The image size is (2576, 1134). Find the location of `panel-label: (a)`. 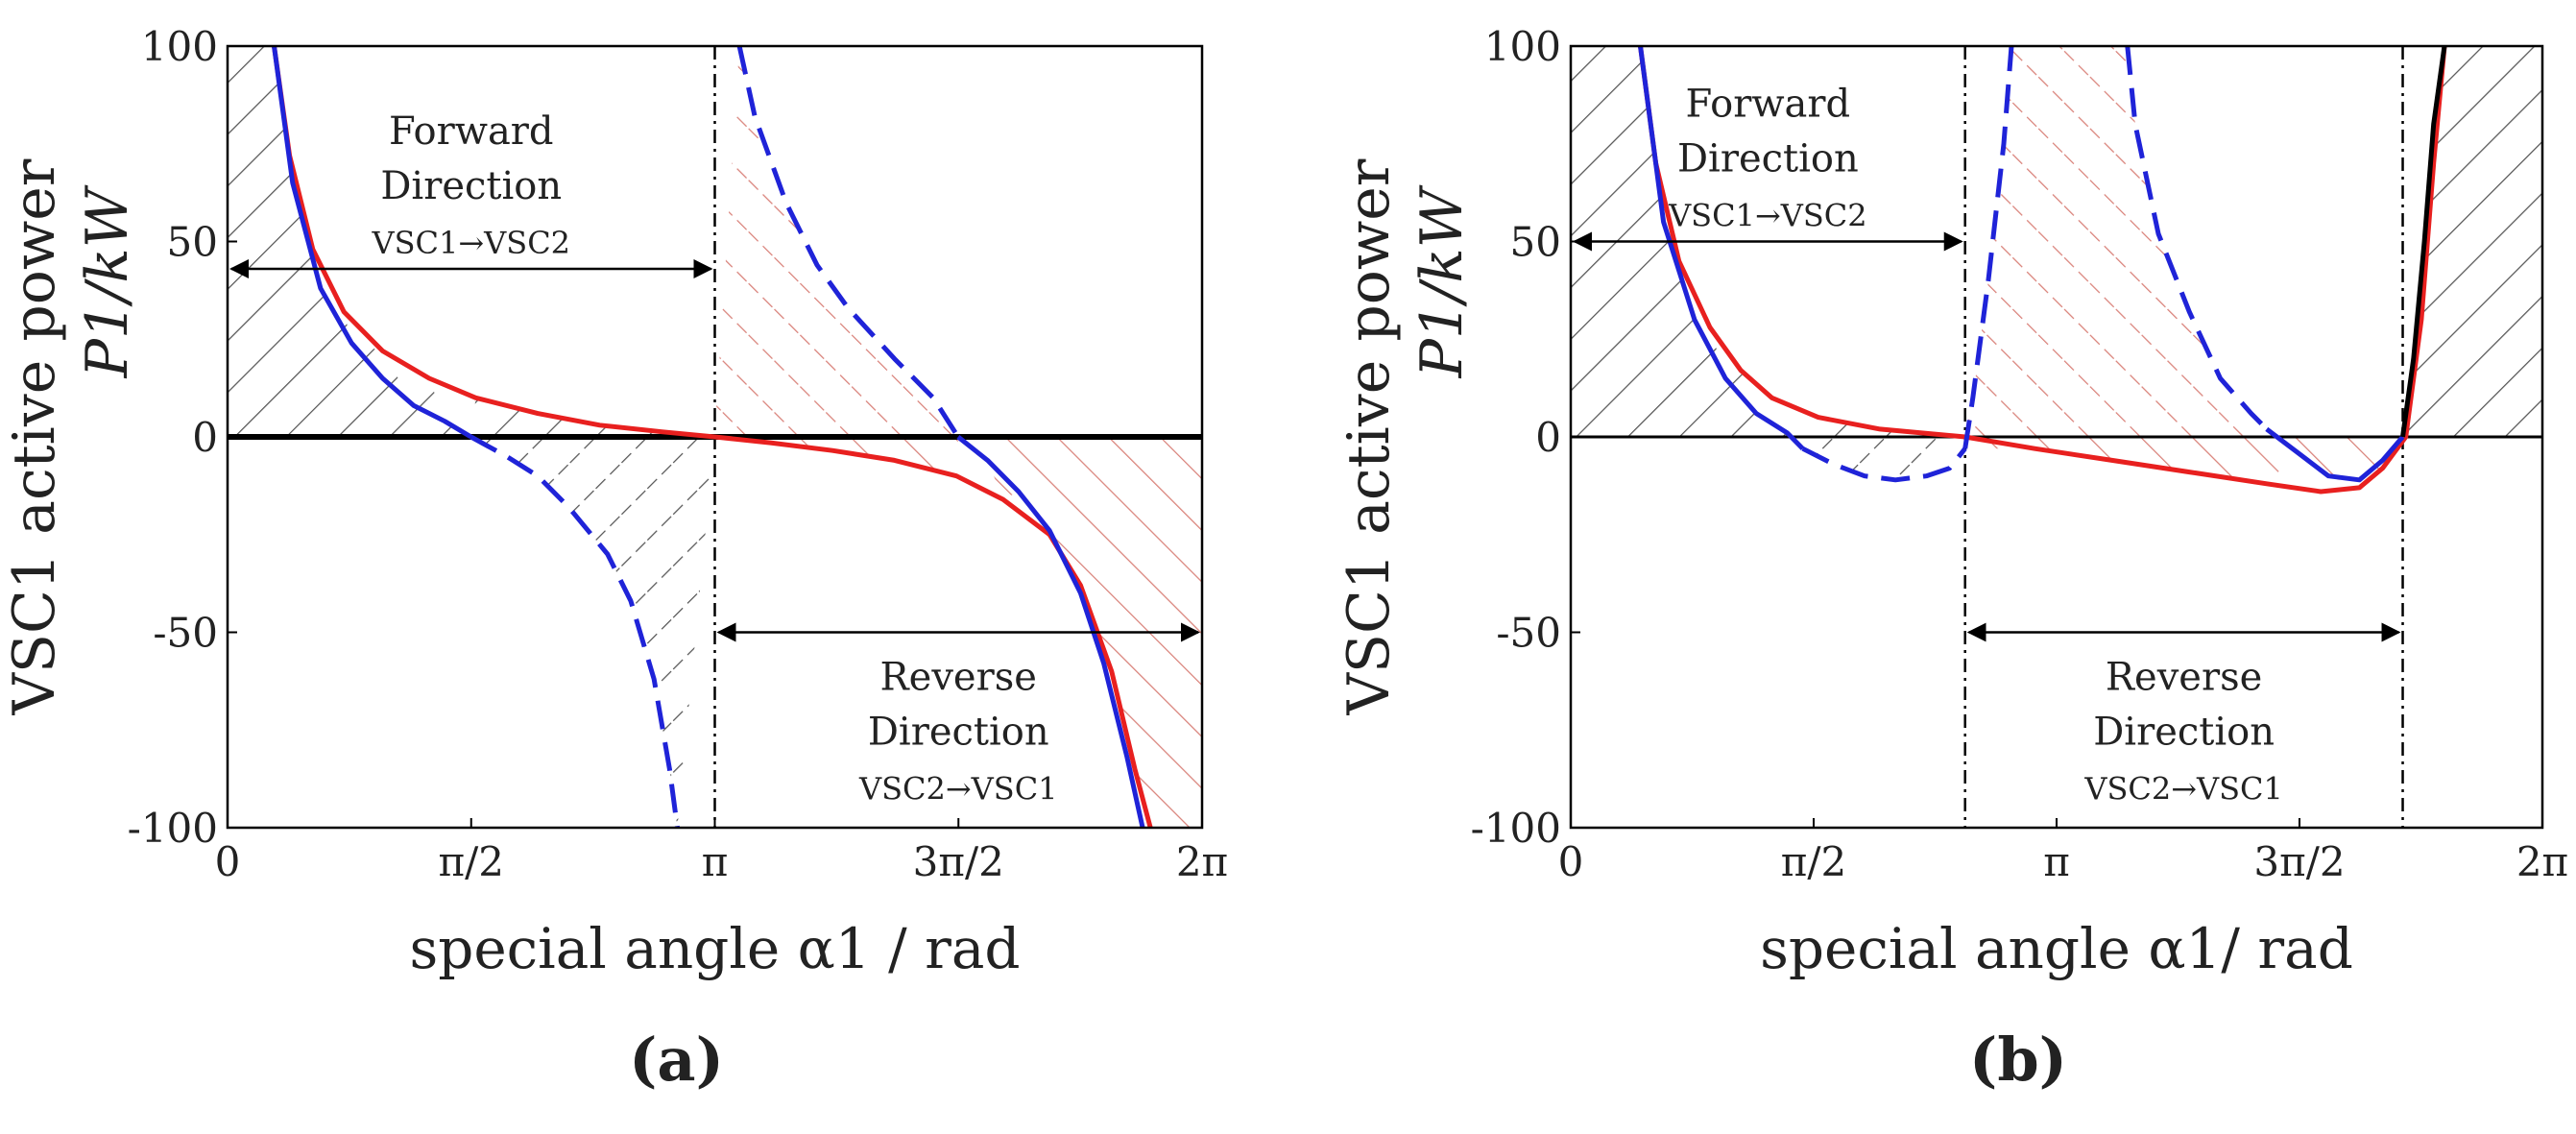

panel-label: (a) is located at coordinates (676, 1060).